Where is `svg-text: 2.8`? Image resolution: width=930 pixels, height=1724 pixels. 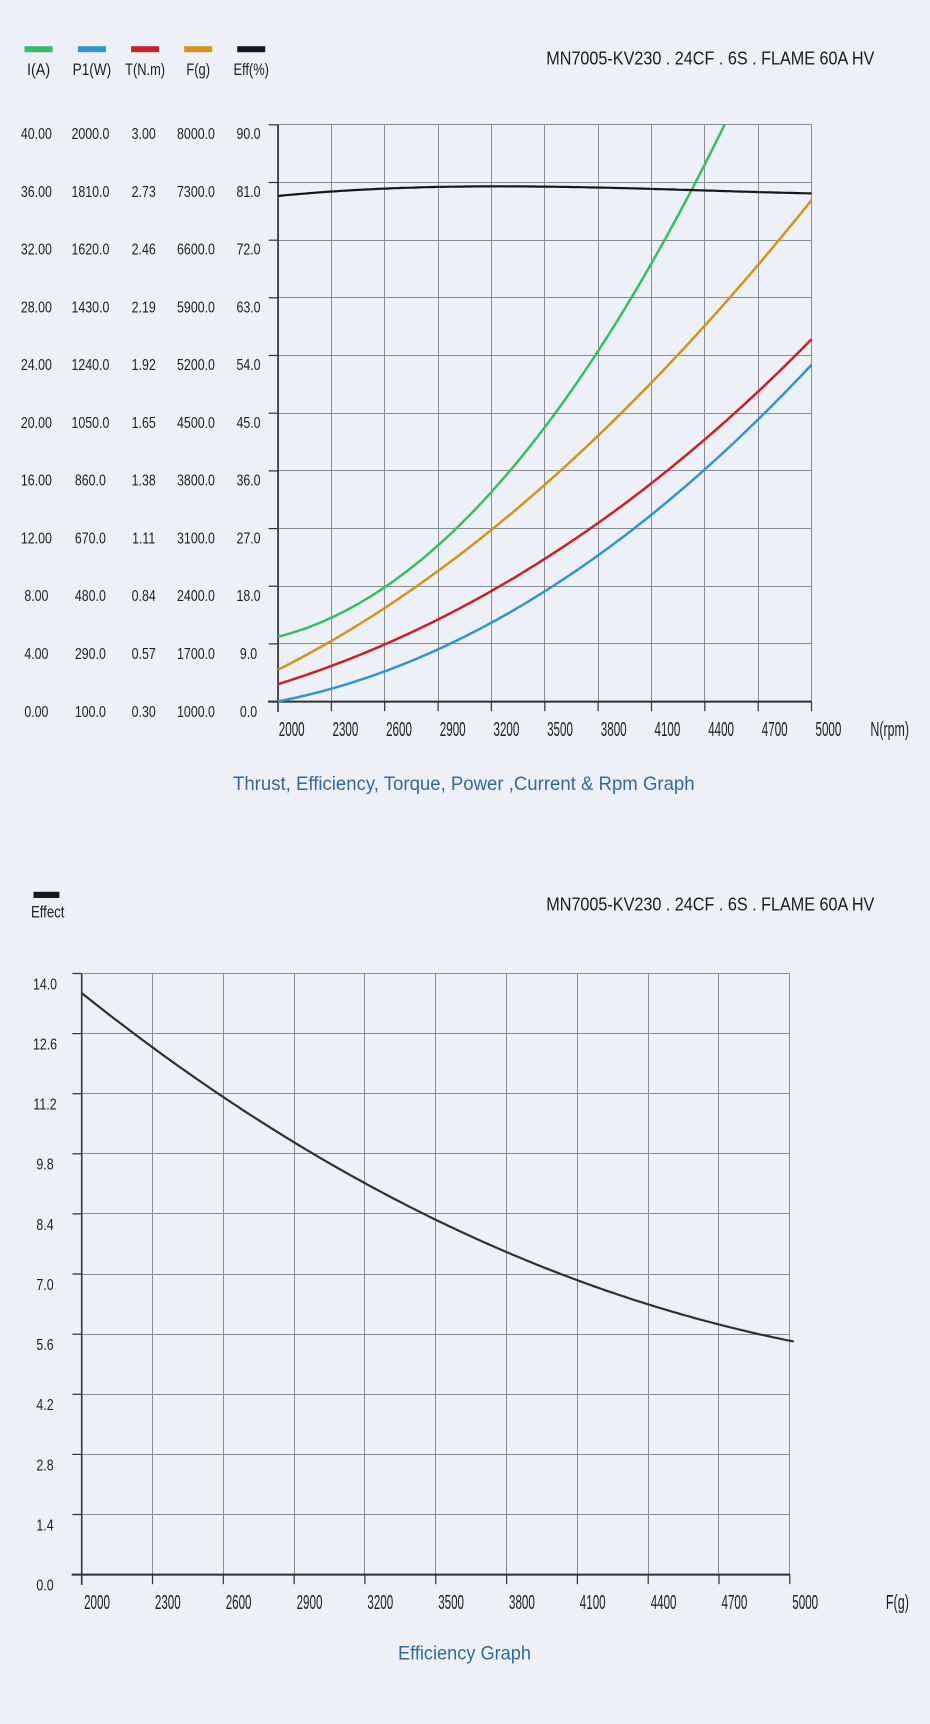 svg-text: 2.8 is located at coordinates (44, 1465).